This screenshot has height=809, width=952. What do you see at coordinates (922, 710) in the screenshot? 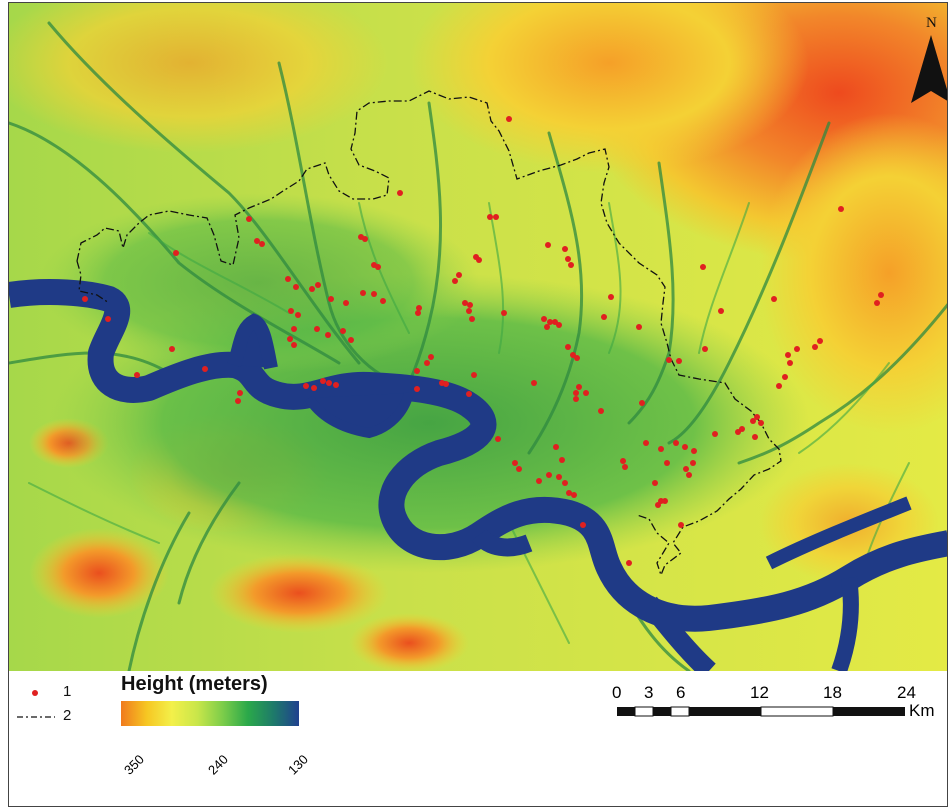
I see `scale-unit: Km` at bounding box center [922, 710].